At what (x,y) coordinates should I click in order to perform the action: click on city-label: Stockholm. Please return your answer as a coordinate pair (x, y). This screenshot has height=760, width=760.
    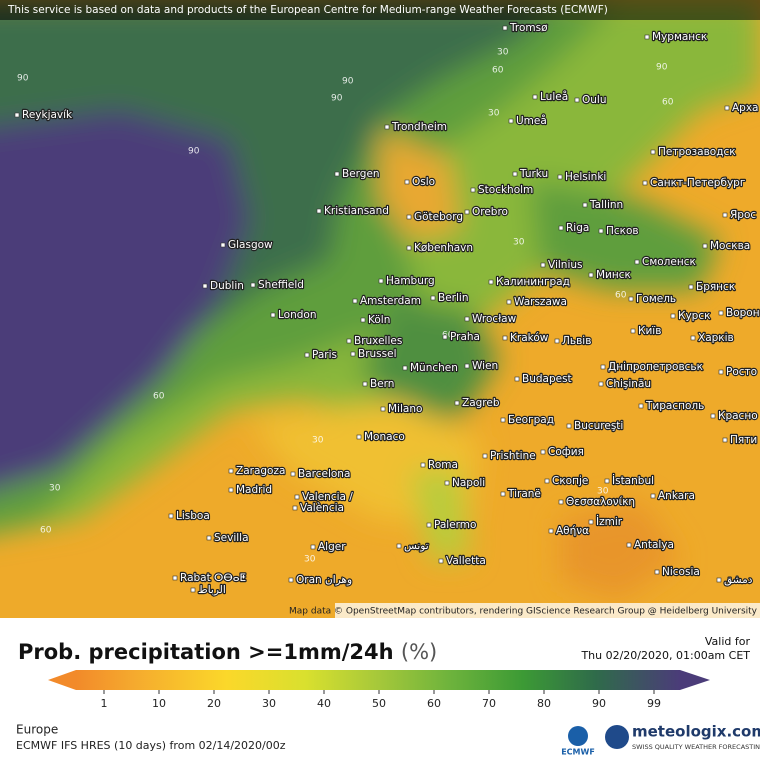
    Looking at the image, I should click on (505, 190).